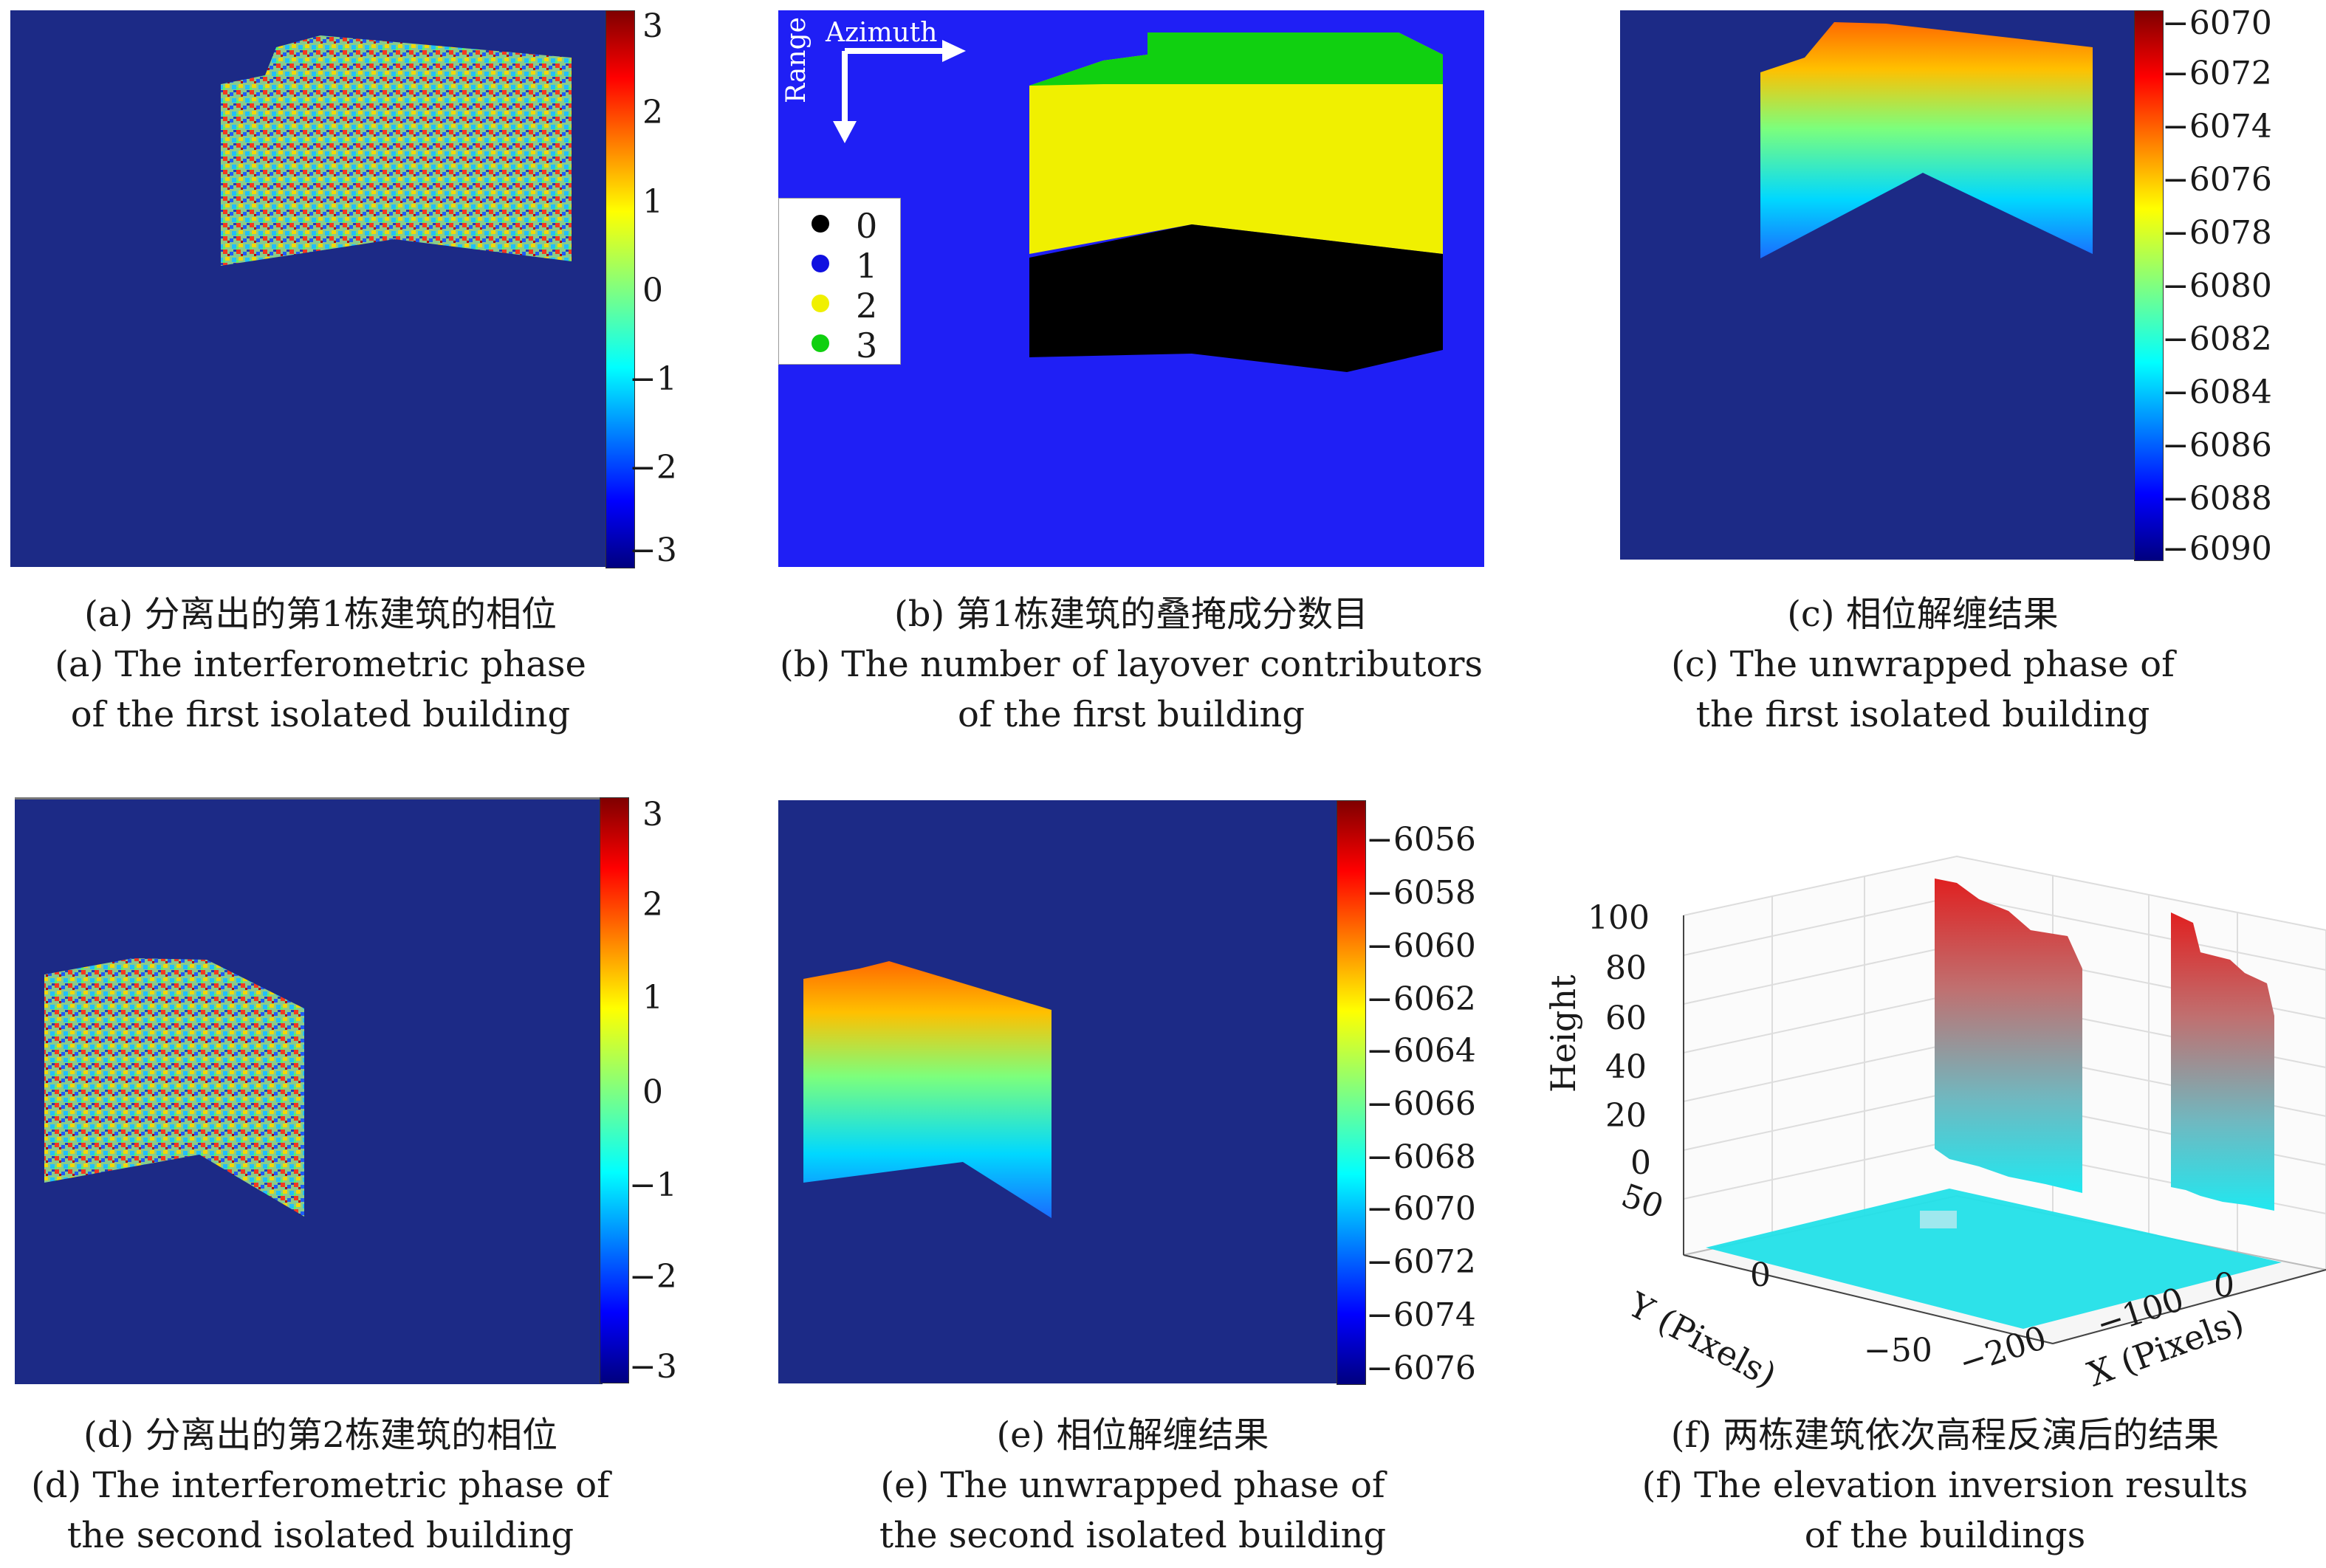 Image resolution: width=2326 pixels, height=1568 pixels. I want to click on caption-cn: (e) 相位解缠结果, so click(1132, 1435).